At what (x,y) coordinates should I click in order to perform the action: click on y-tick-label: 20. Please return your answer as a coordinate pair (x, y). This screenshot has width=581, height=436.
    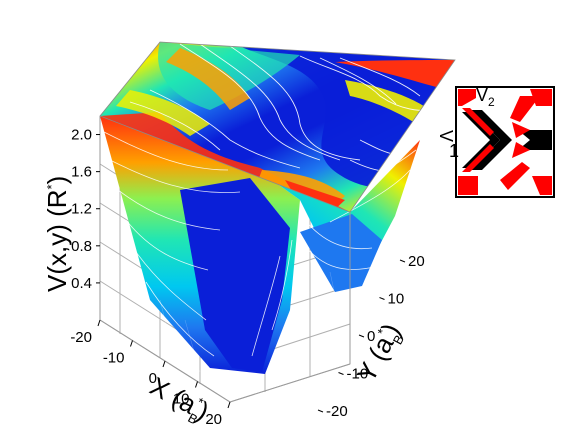
    Looking at the image, I should click on (416, 261).